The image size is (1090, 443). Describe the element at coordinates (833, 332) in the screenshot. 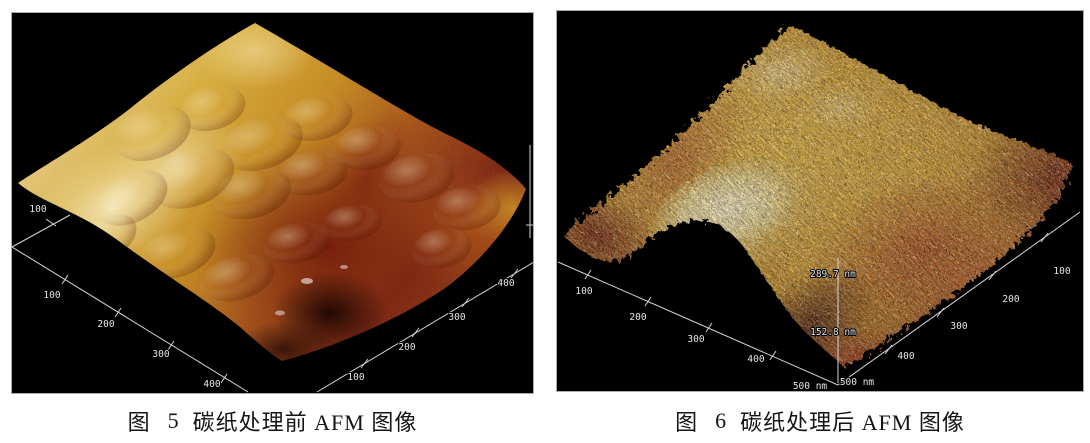

I see `z-axis-label: 152.8 nm` at that location.